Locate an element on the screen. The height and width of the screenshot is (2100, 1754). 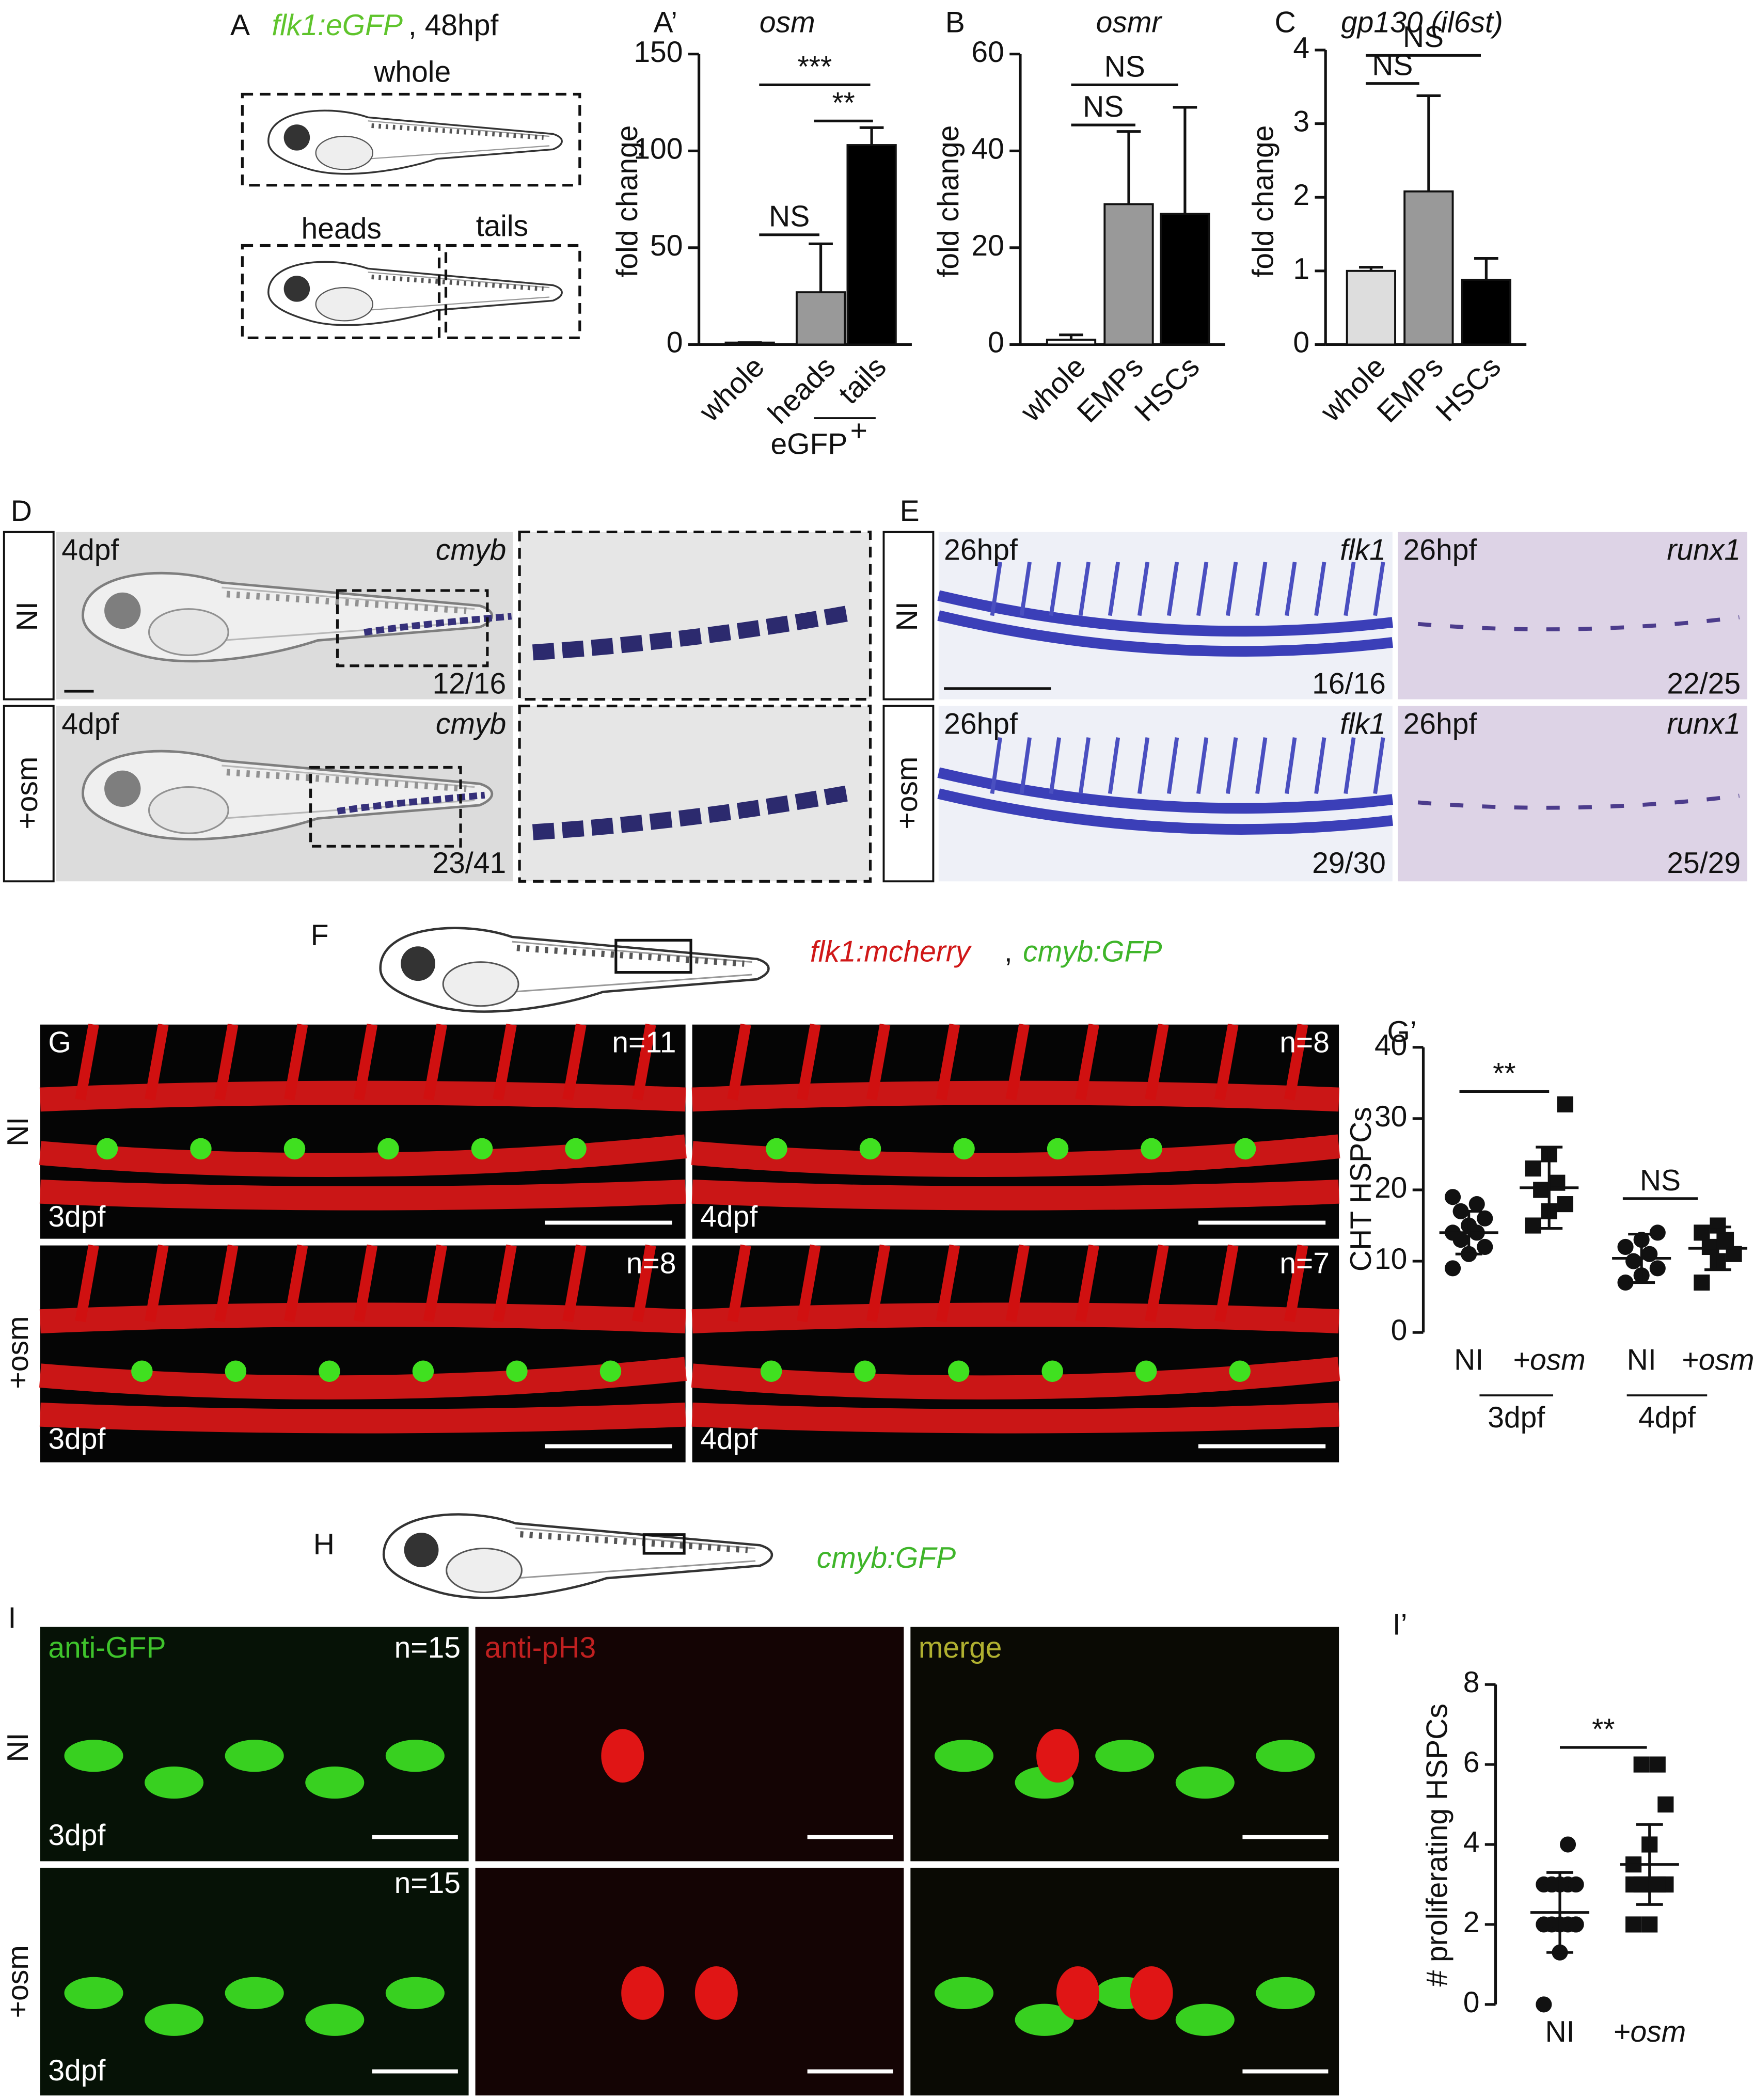
stage: 3dpf is located at coordinates (76, 1835).